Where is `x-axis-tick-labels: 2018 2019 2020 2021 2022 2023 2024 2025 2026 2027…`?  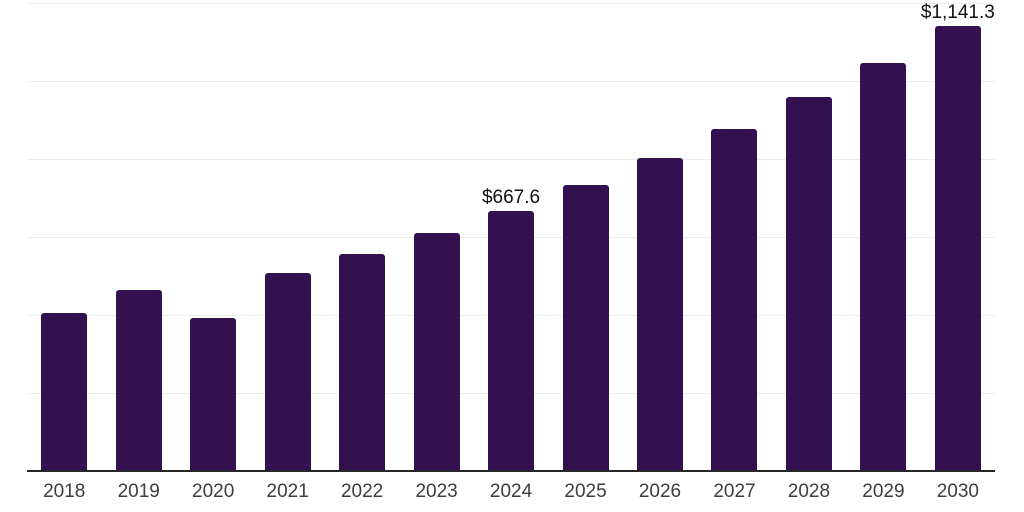
x-axis-tick-labels: 2018 2019 2020 2021 2022 2023 2024 2025 2026 2027… is located at coordinates (511, 492).